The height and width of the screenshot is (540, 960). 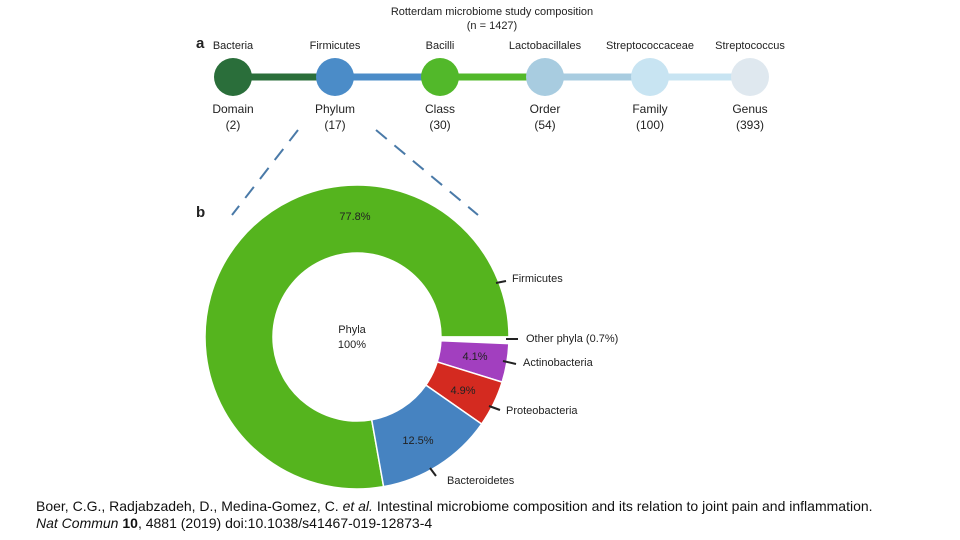 What do you see at coordinates (233, 125) in the screenshot?
I see `count-label: (2)` at bounding box center [233, 125].